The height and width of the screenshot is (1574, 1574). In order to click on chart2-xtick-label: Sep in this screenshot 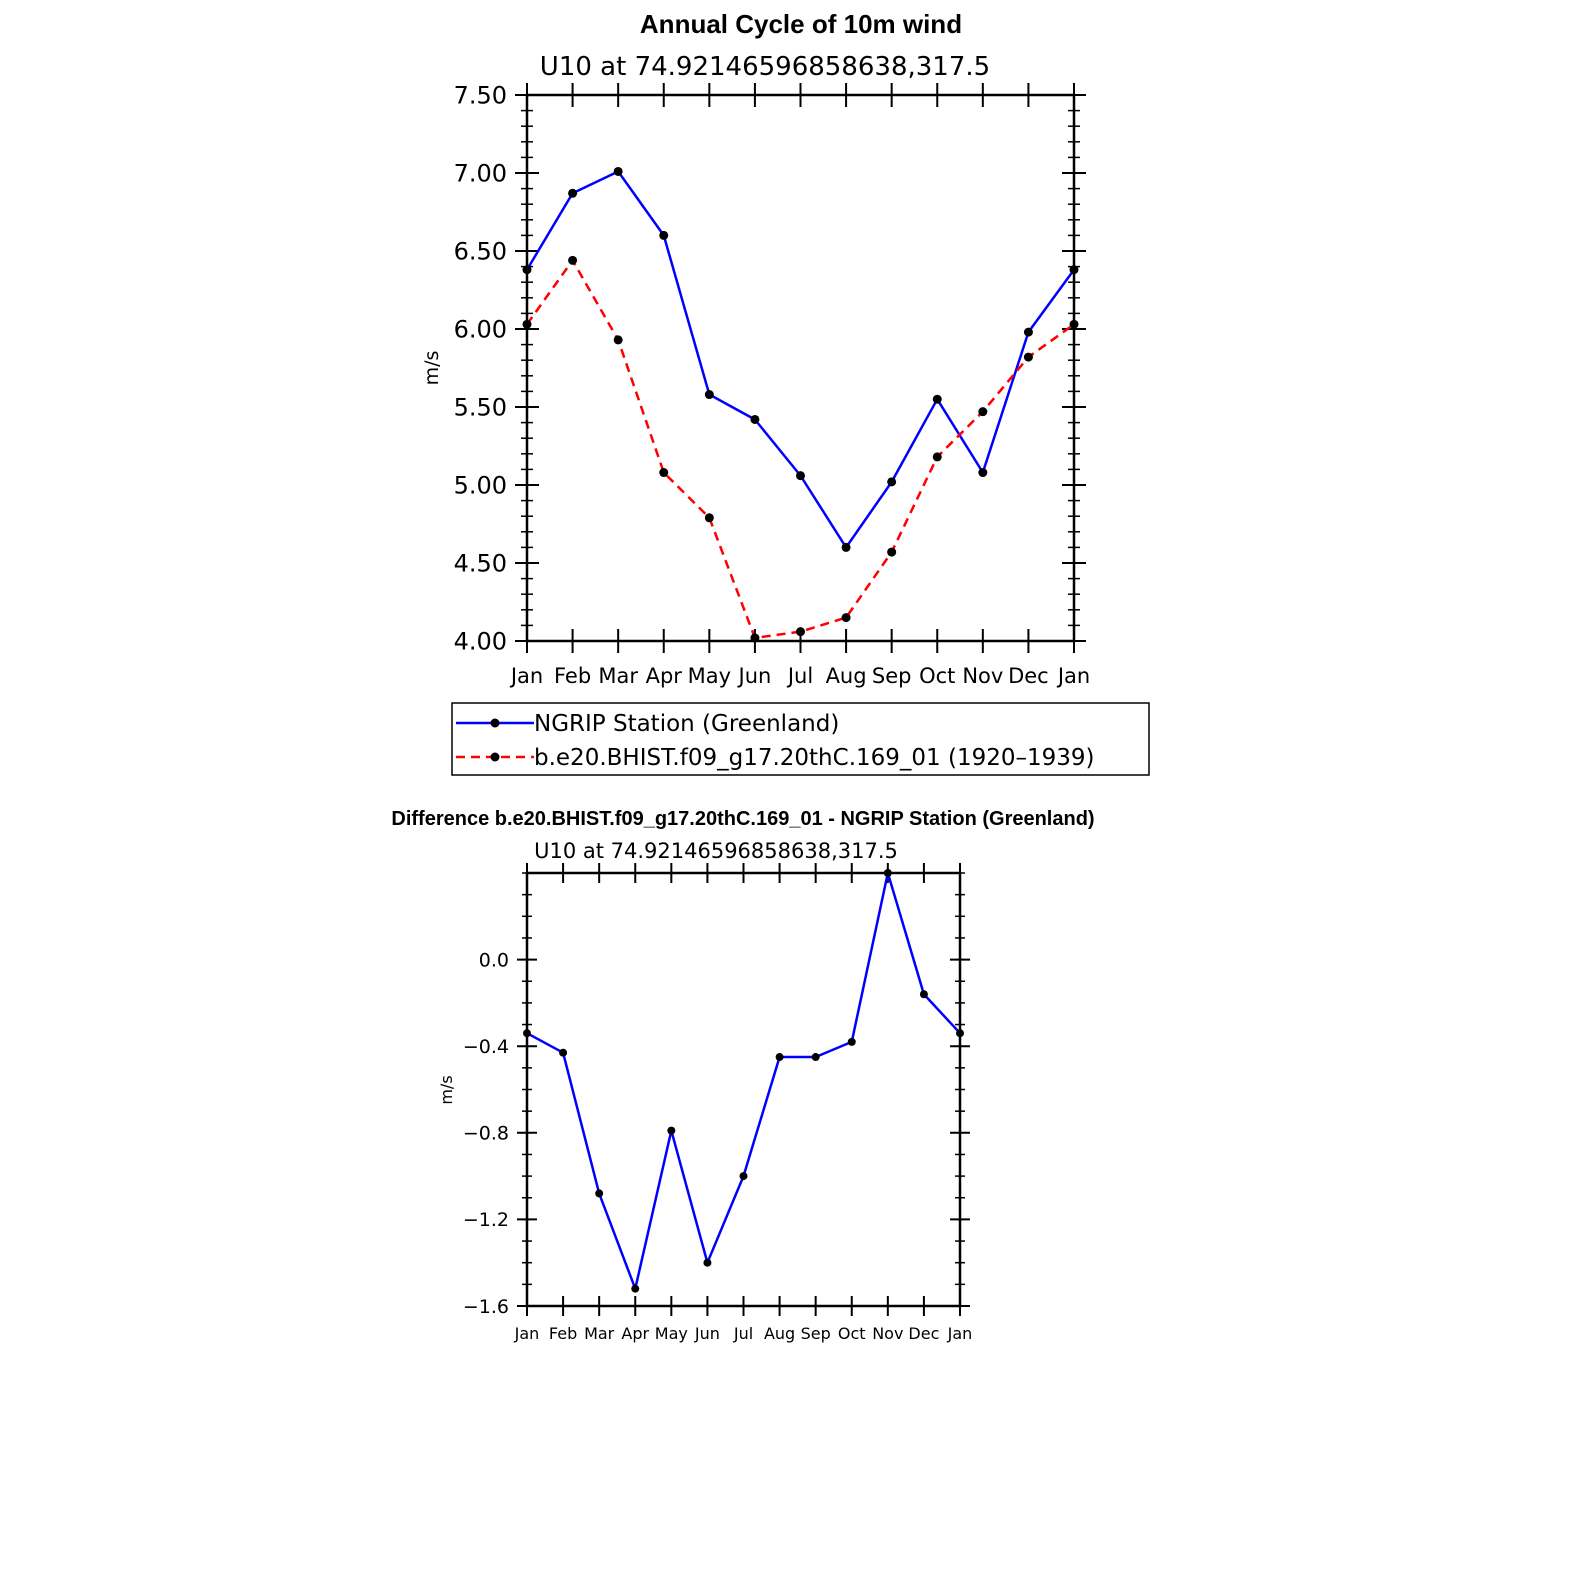, I will do `click(816, 1333)`.